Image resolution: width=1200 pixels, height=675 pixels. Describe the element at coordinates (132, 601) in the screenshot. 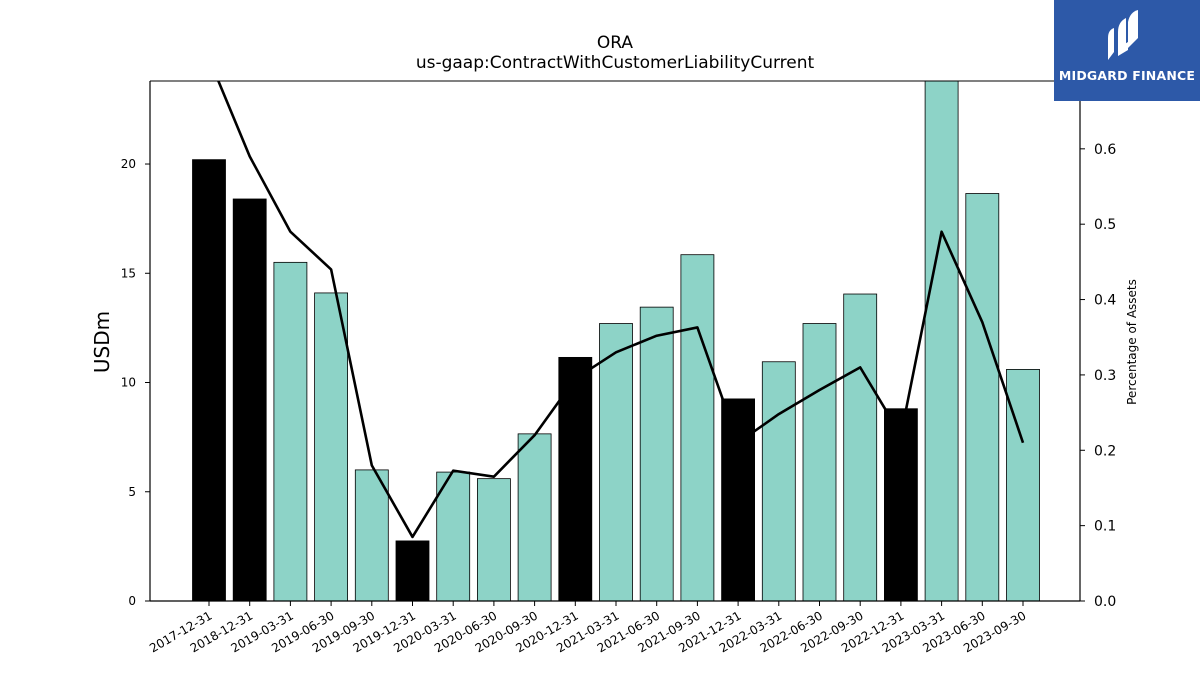

I see `y-tick-label: 0` at that location.